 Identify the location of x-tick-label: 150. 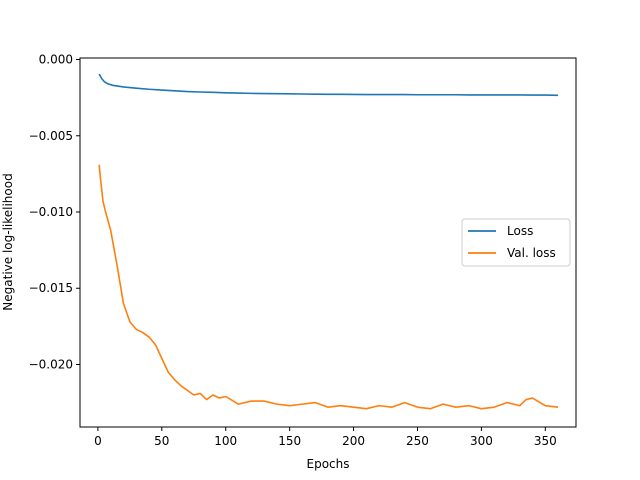
(289, 441).